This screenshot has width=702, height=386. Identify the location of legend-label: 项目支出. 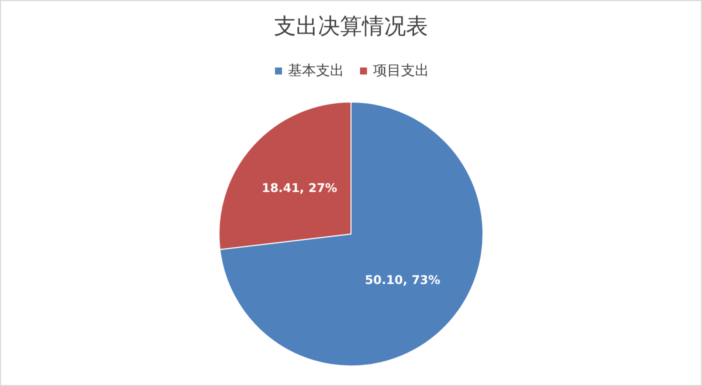
(401, 71).